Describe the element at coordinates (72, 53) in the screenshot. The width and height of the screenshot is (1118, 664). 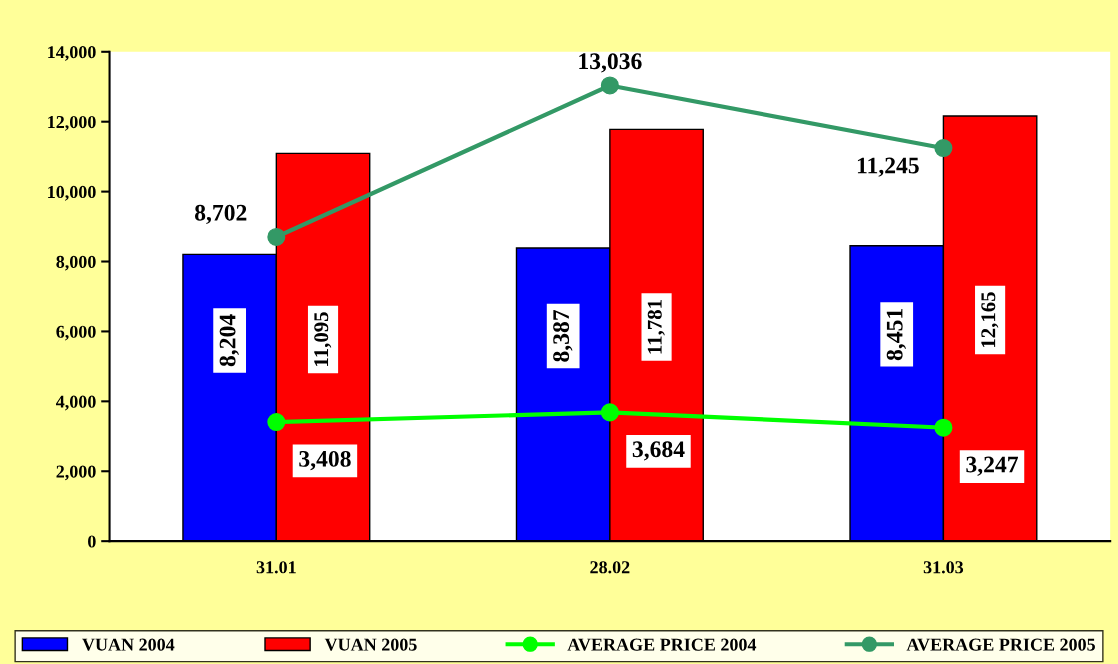
I see `y-tick-label: 14,000` at that location.